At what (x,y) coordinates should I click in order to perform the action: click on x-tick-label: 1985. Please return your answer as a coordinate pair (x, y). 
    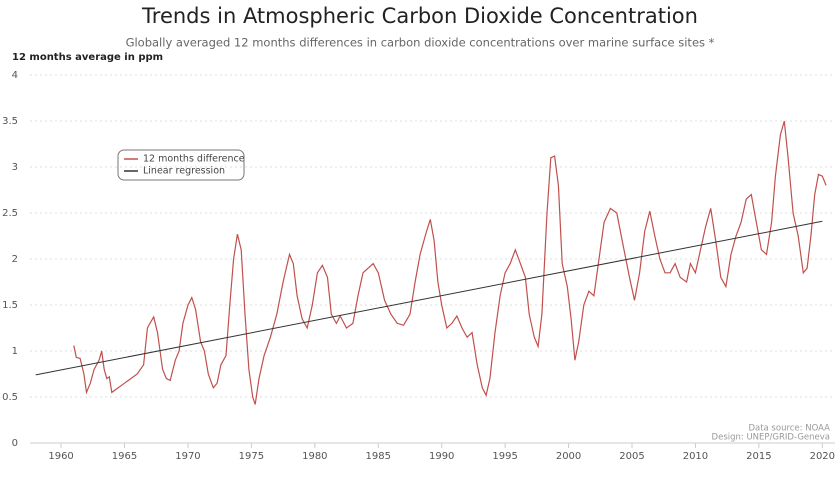
    Looking at the image, I should click on (378, 456).